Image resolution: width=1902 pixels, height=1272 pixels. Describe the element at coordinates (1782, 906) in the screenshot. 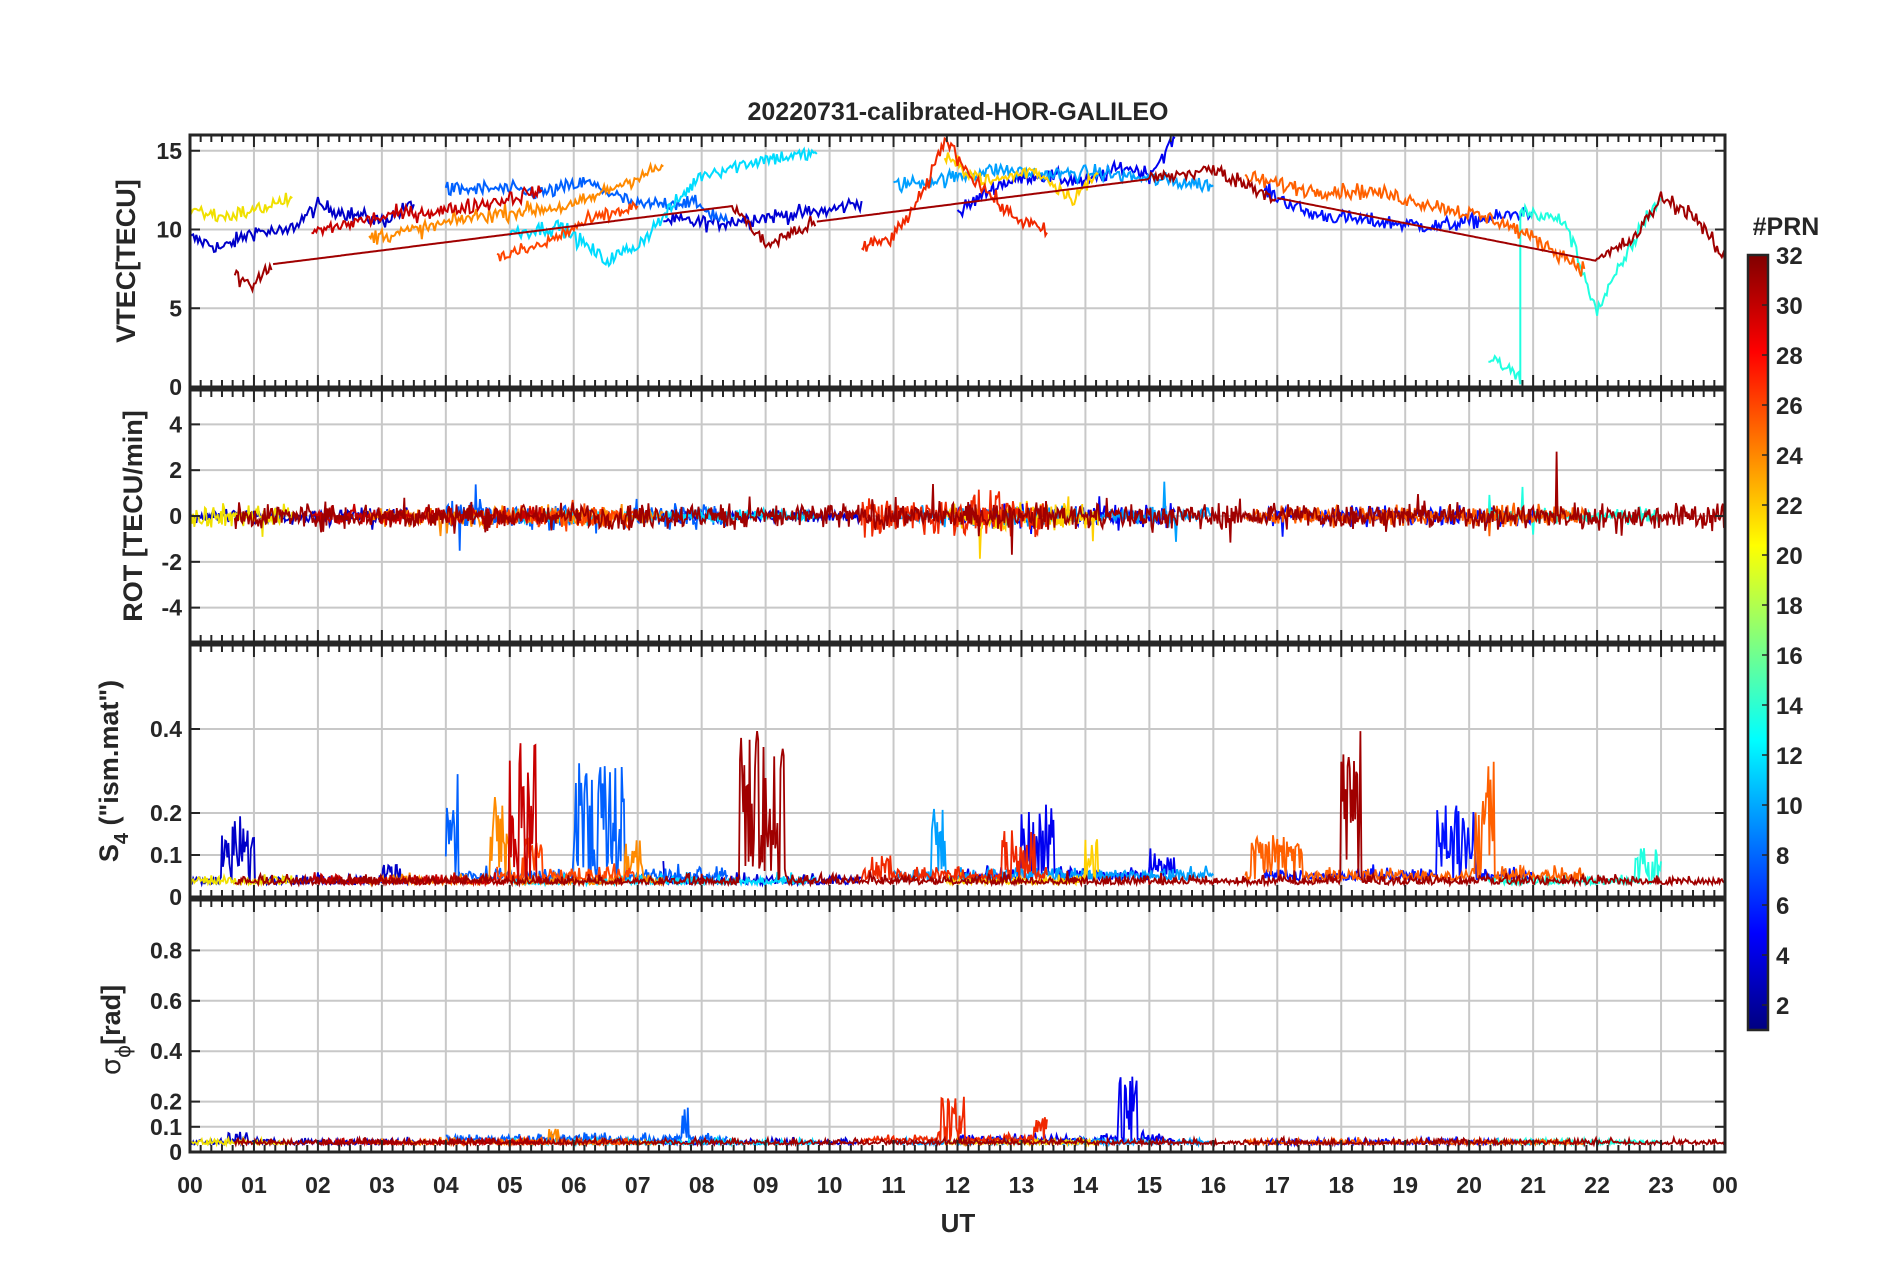

I see `colorbar-tick-label: 6` at that location.